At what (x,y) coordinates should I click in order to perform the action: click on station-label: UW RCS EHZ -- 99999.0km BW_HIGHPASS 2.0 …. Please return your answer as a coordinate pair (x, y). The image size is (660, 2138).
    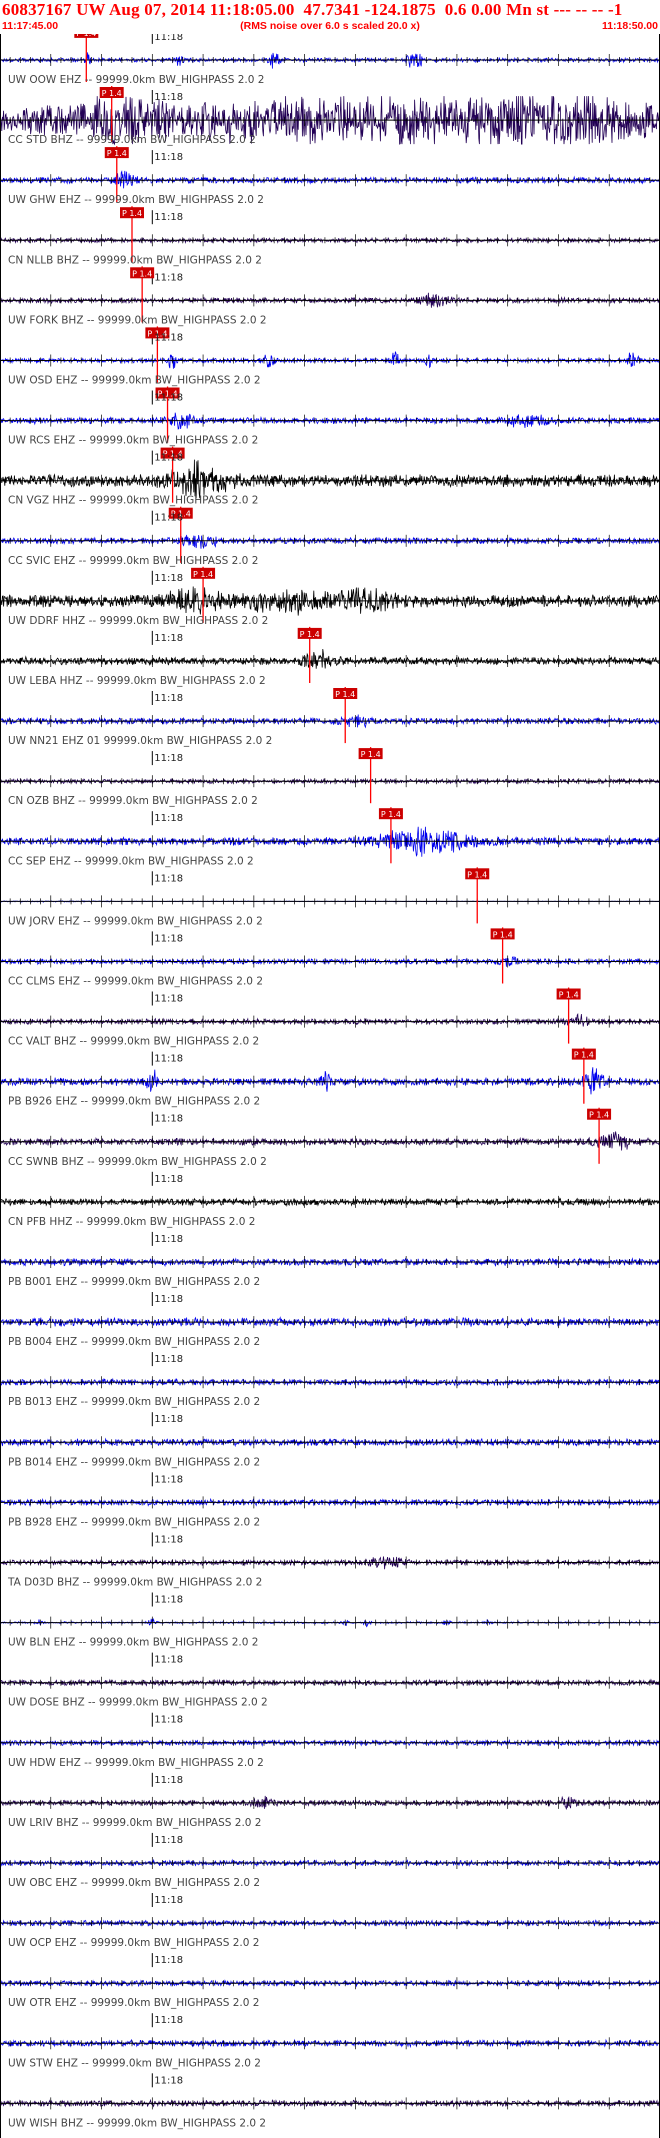
    Looking at the image, I should click on (133, 441).